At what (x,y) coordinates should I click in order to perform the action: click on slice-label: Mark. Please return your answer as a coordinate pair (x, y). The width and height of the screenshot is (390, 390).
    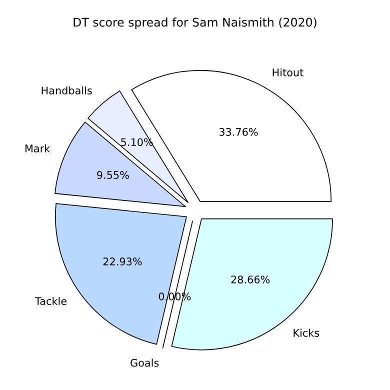
    Looking at the image, I should click on (37, 148).